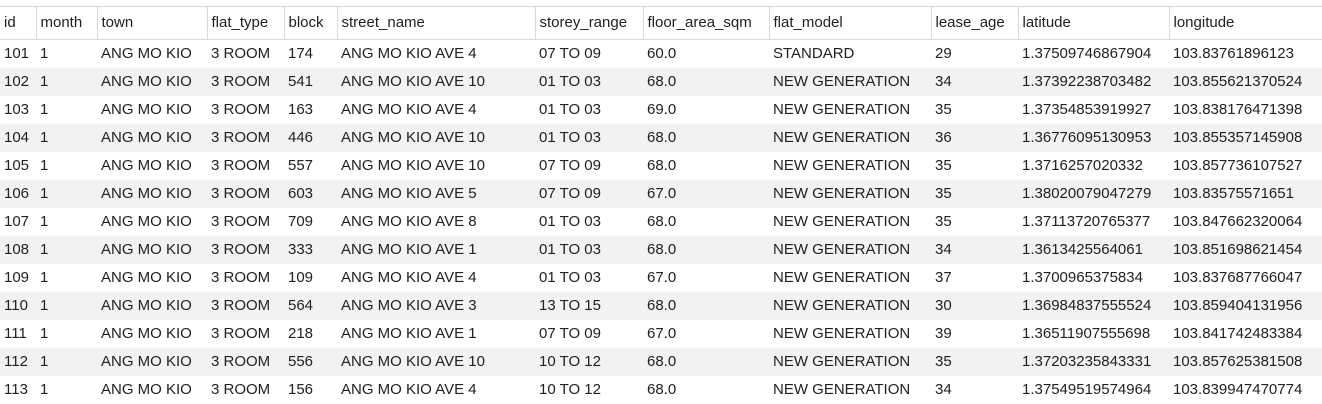 This screenshot has height=404, width=1322. Describe the element at coordinates (310, 278) in the screenshot. I see `cell-block: 109` at that location.